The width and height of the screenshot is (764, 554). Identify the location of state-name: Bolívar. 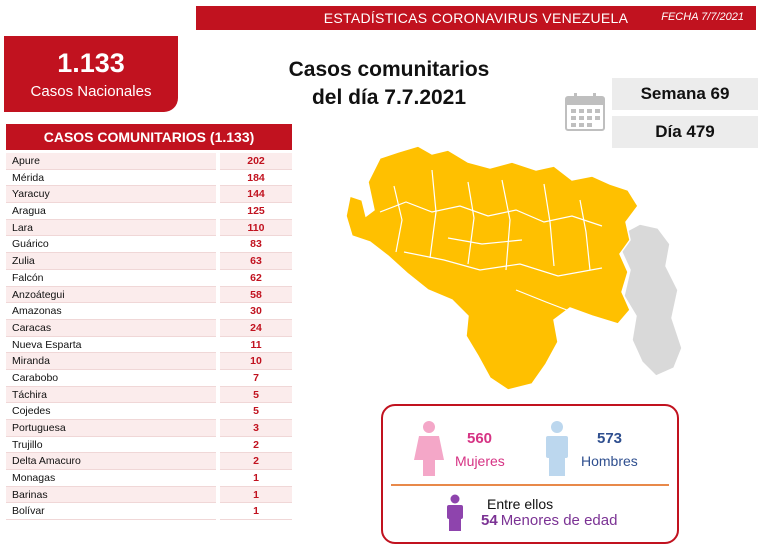
(111, 512).